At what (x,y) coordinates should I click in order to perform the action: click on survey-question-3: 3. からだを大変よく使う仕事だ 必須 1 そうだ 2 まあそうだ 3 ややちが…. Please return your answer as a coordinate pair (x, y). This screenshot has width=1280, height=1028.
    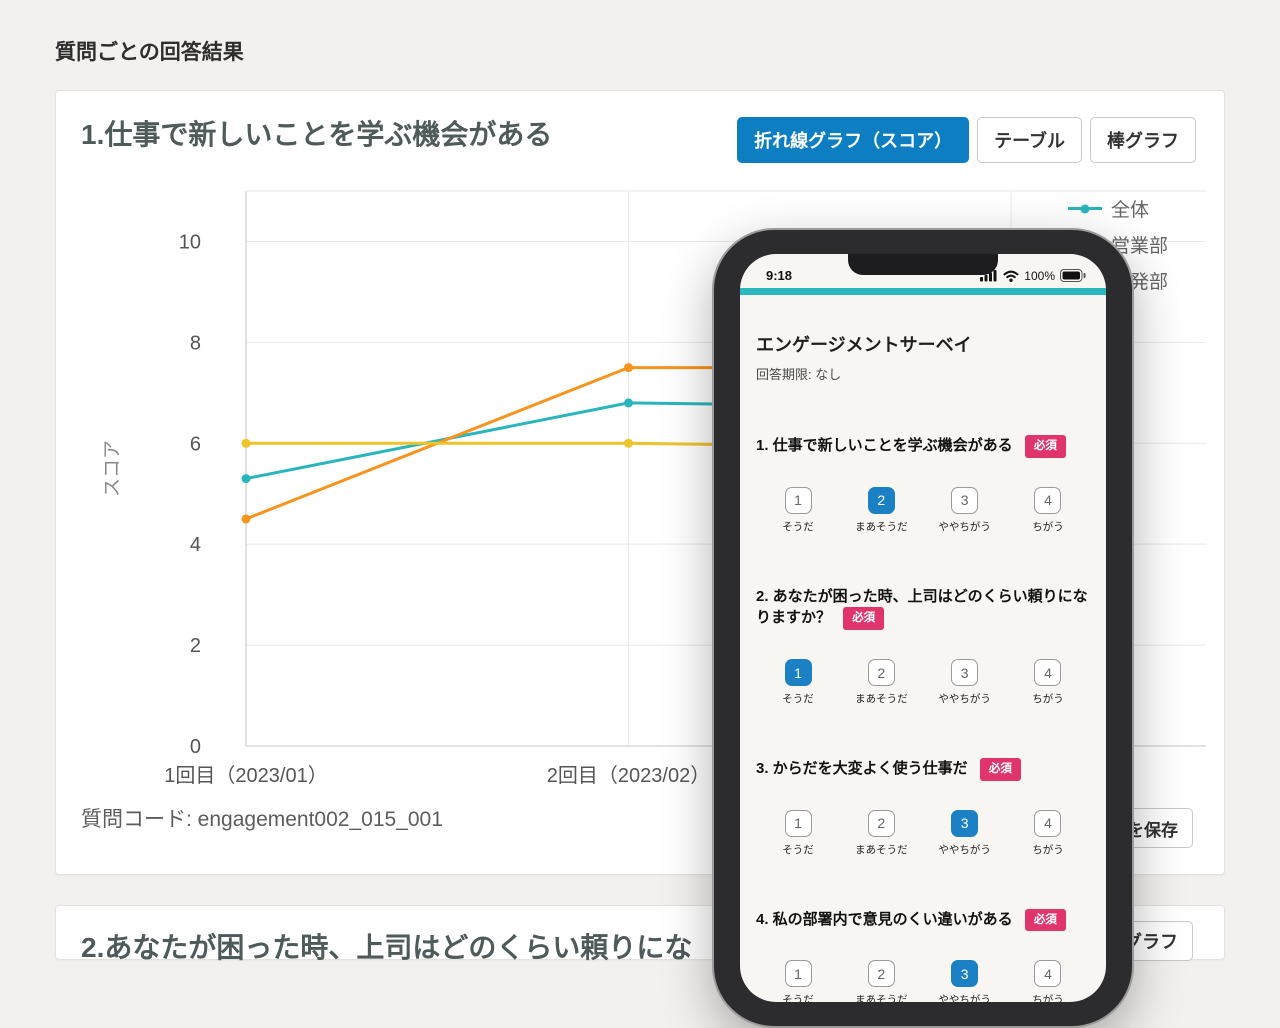
    Looking at the image, I should click on (923, 807).